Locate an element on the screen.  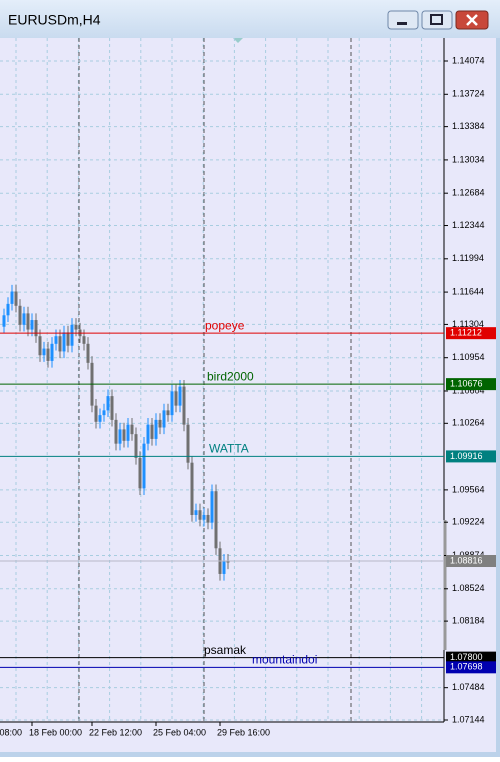
shift-marker is located at coordinates (238, 40).